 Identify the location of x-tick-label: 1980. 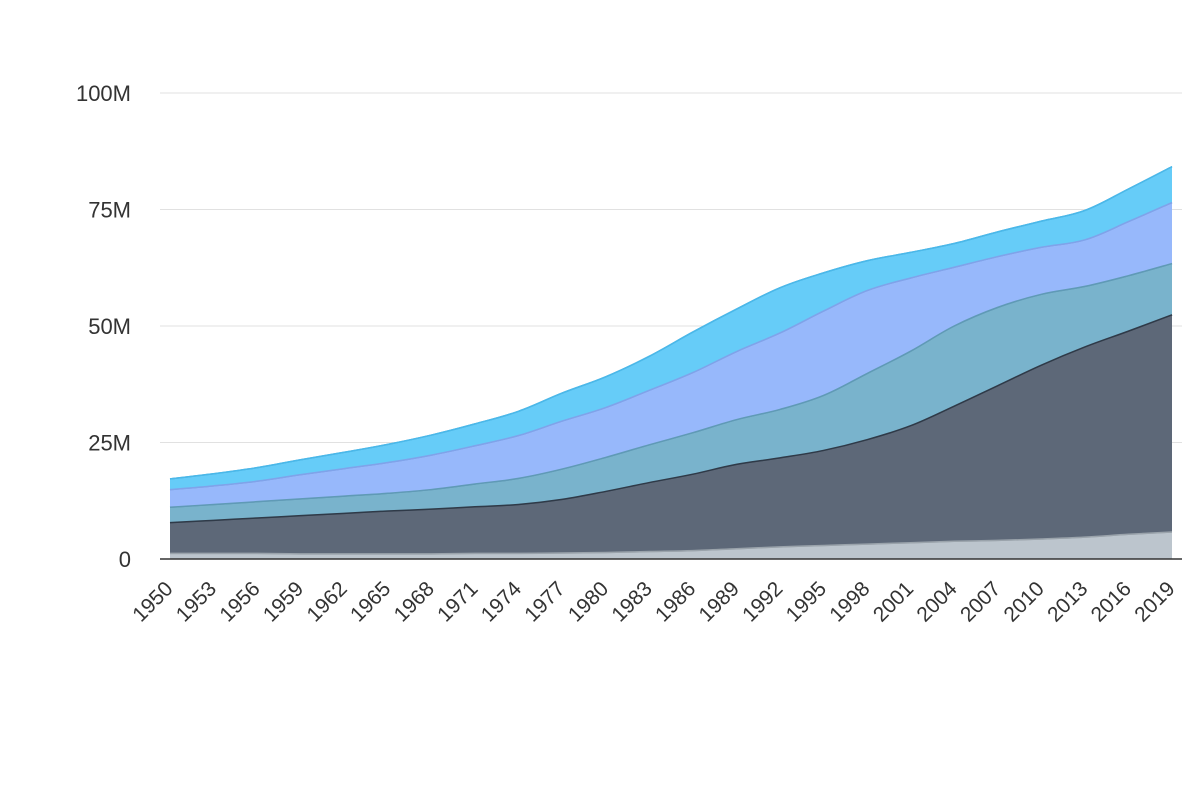
(588, 601).